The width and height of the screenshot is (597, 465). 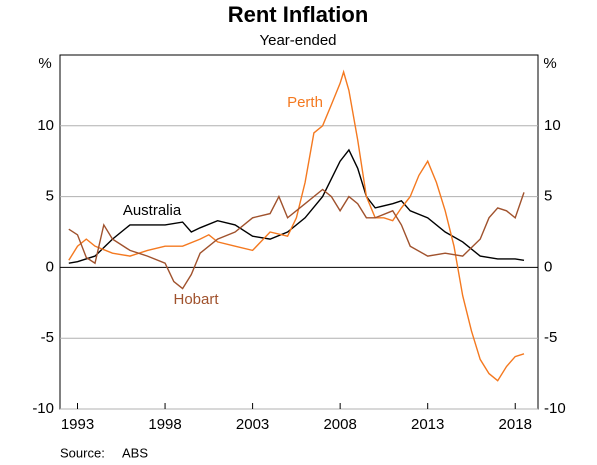 I want to click on x-tick-label: 1998, so click(x=164, y=424).